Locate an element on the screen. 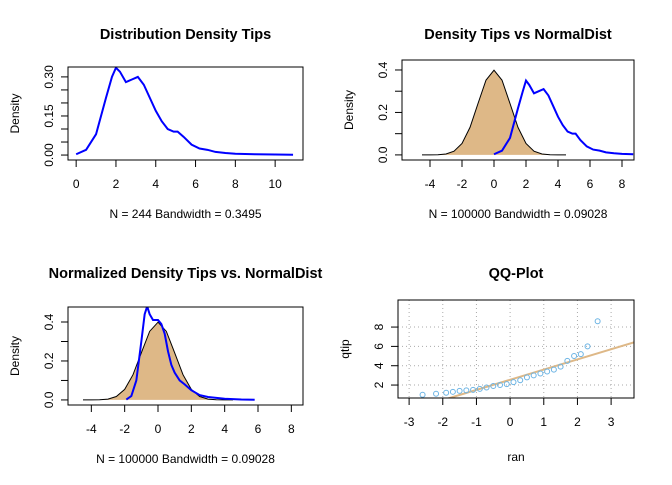  x-axis-label: N = 244 Bandwidth = 0.3495 is located at coordinates (185, 214).